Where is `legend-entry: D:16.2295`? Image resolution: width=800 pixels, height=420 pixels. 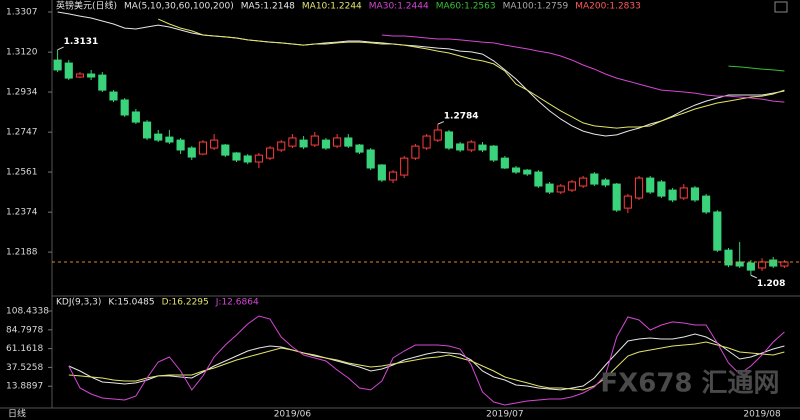 legend-entry: D:16.2295 is located at coordinates (185, 303).